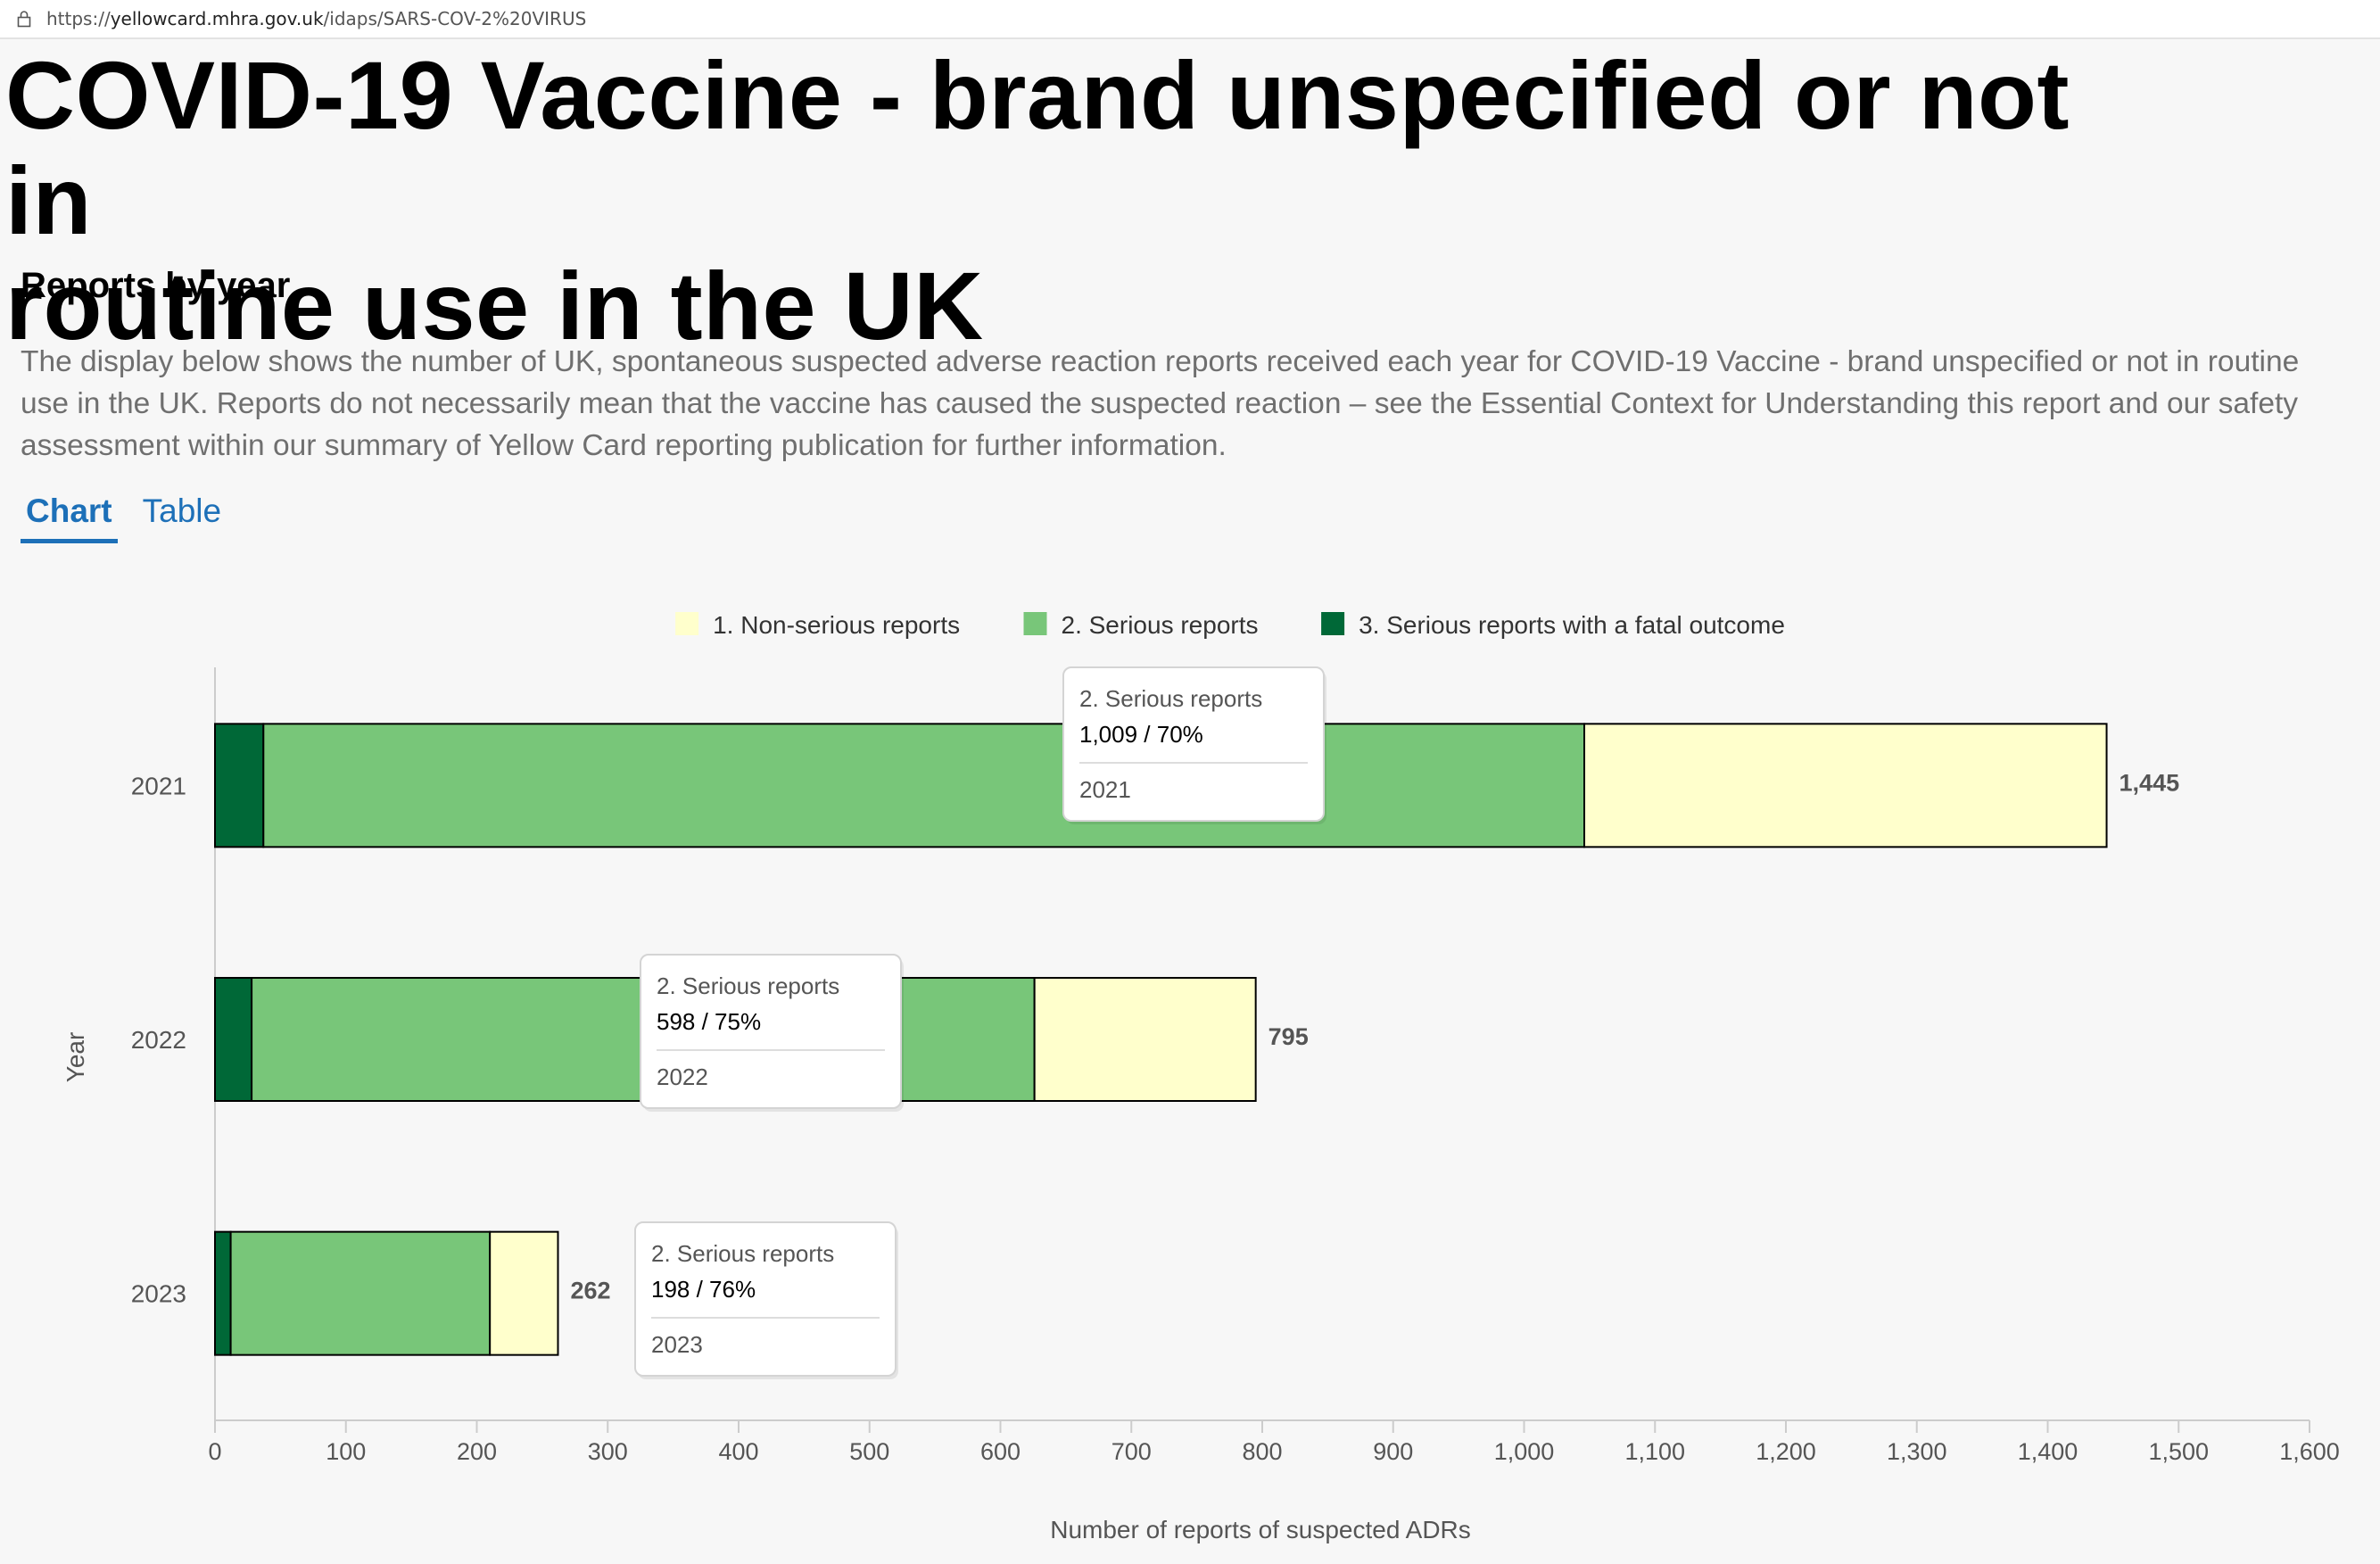  What do you see at coordinates (677, 1344) in the screenshot?
I see `tooltip-category: 2023` at bounding box center [677, 1344].